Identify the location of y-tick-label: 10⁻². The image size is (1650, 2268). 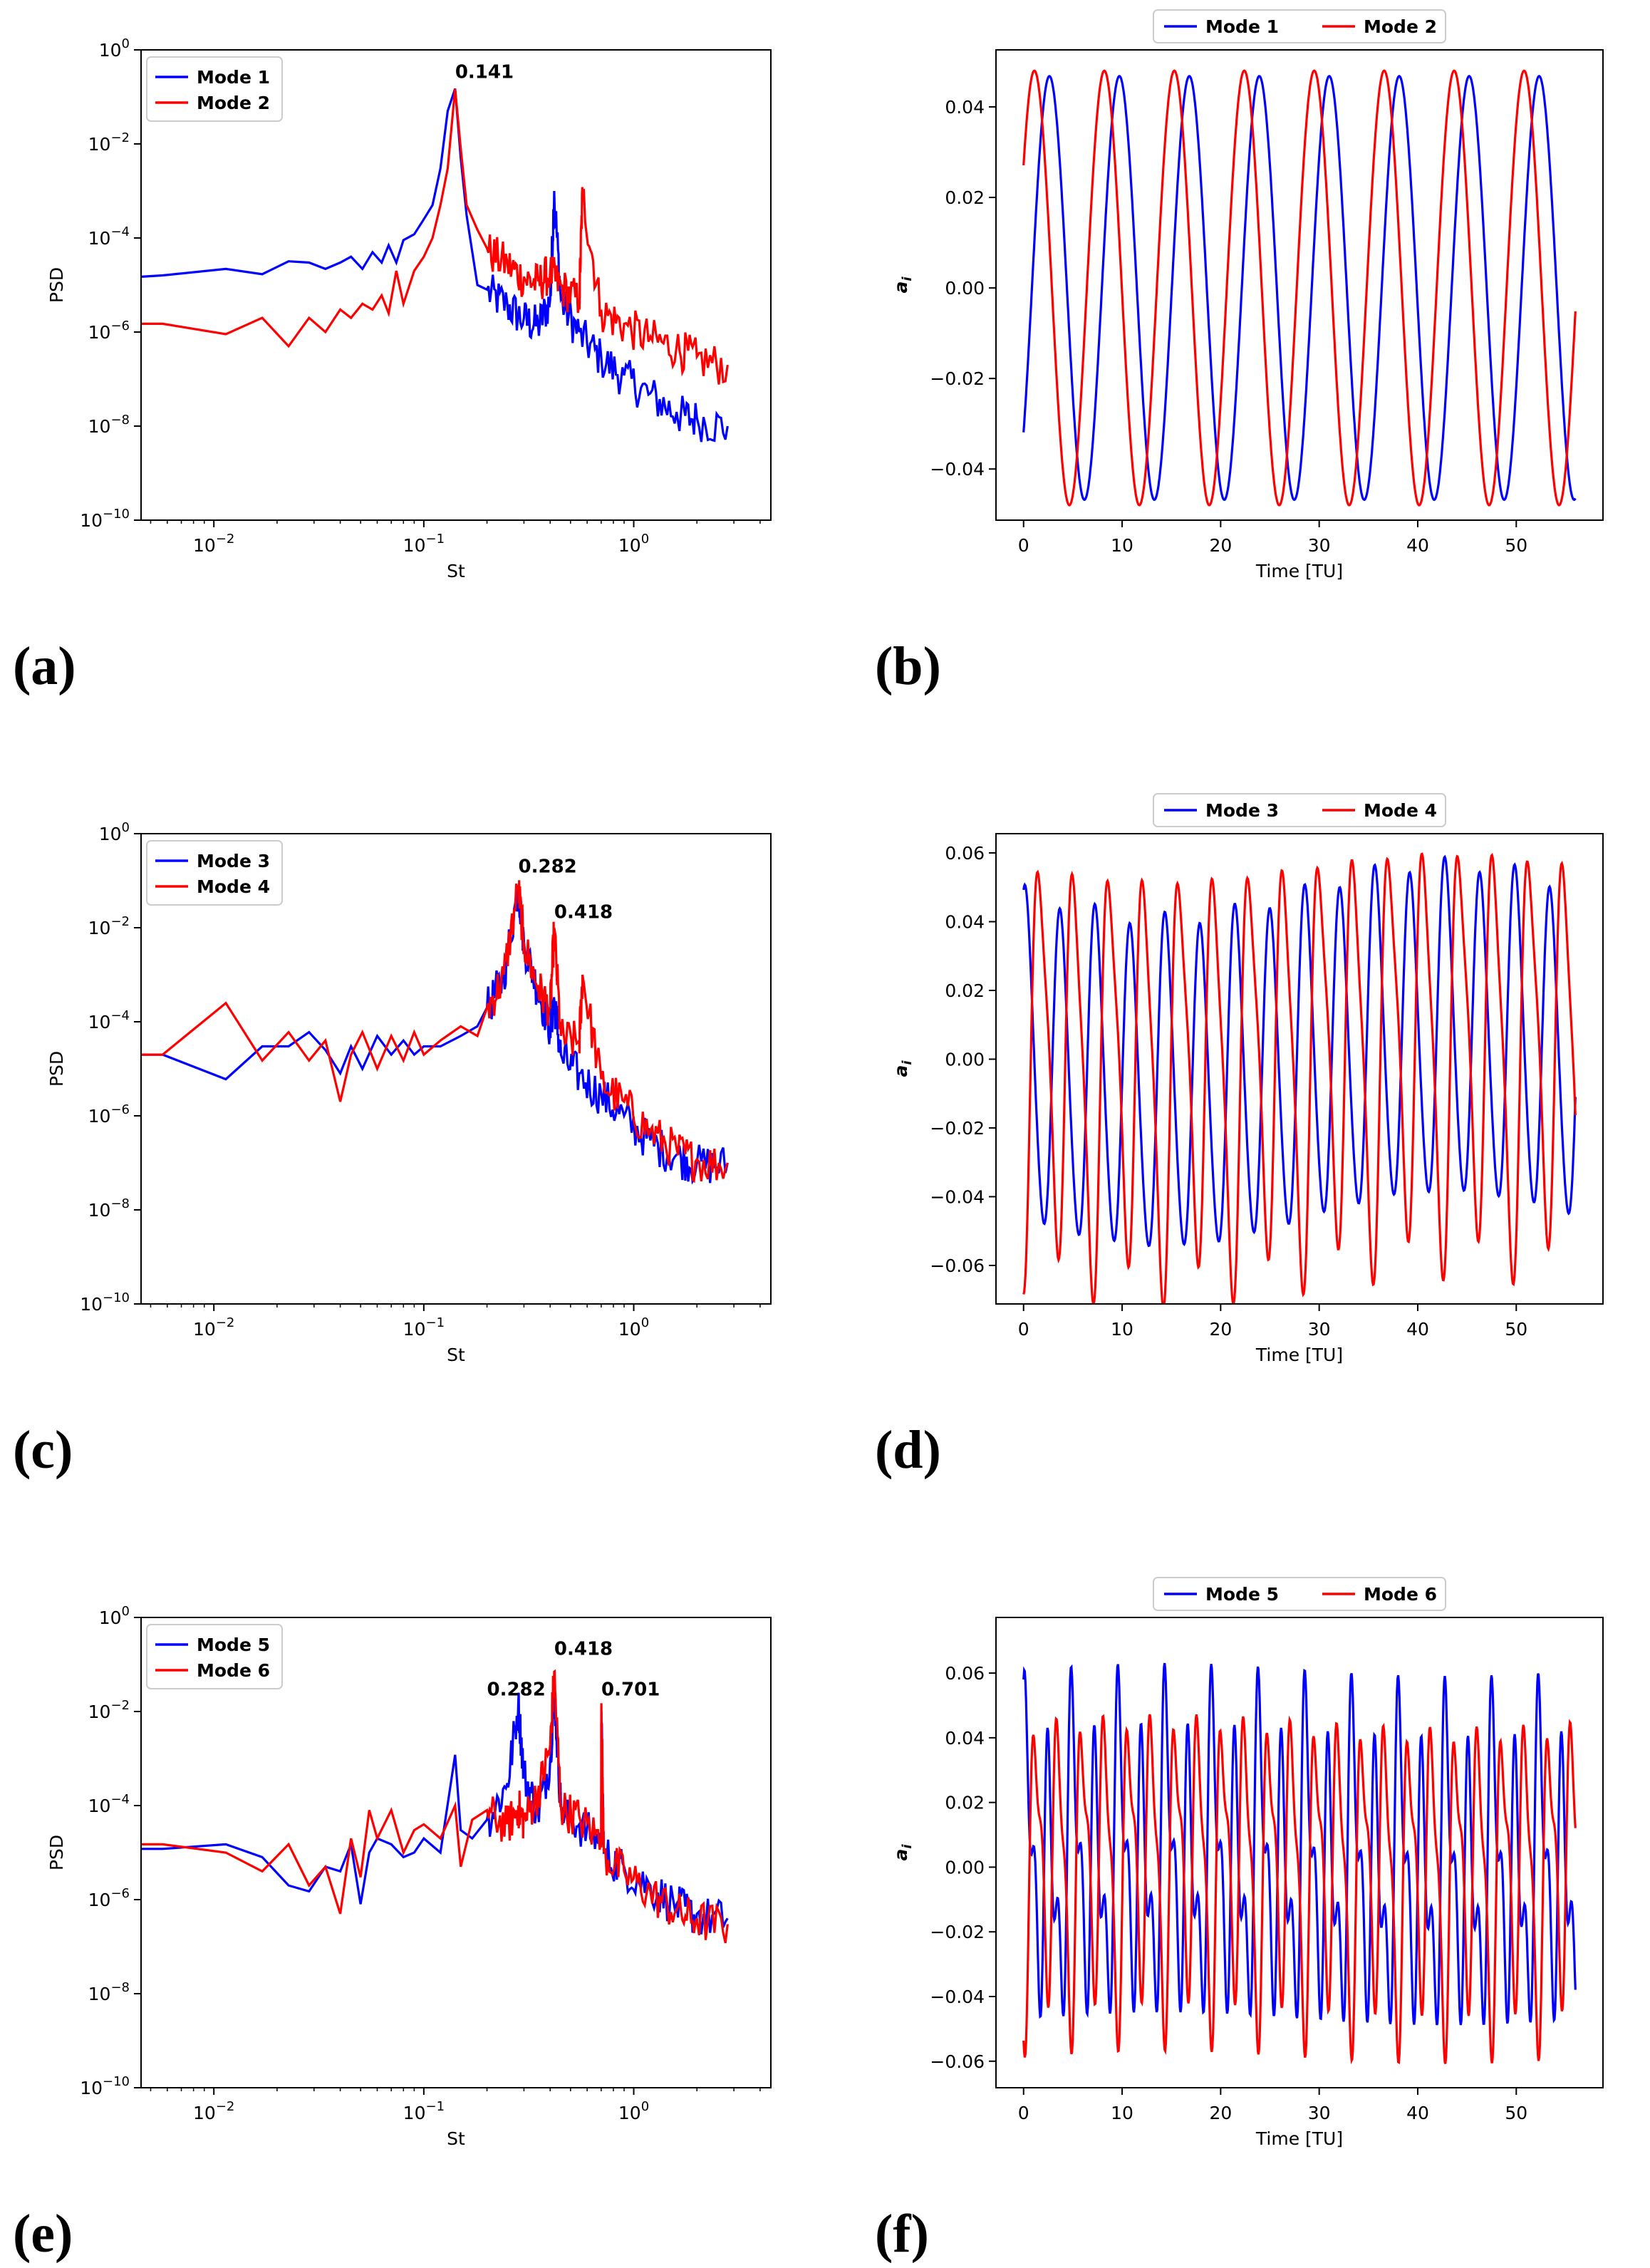
(109, 142).